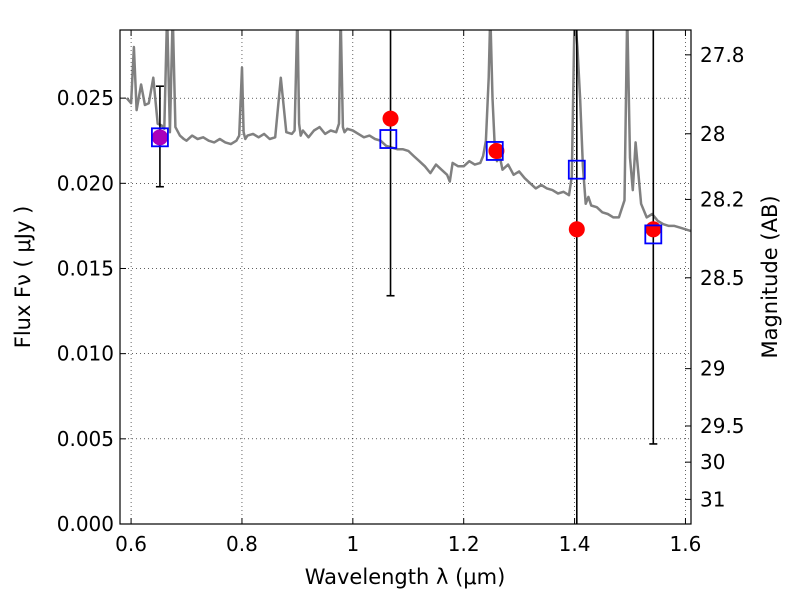  Describe the element at coordinates (85, 354) in the screenshot. I see `y-tick-label: 0.010` at that location.